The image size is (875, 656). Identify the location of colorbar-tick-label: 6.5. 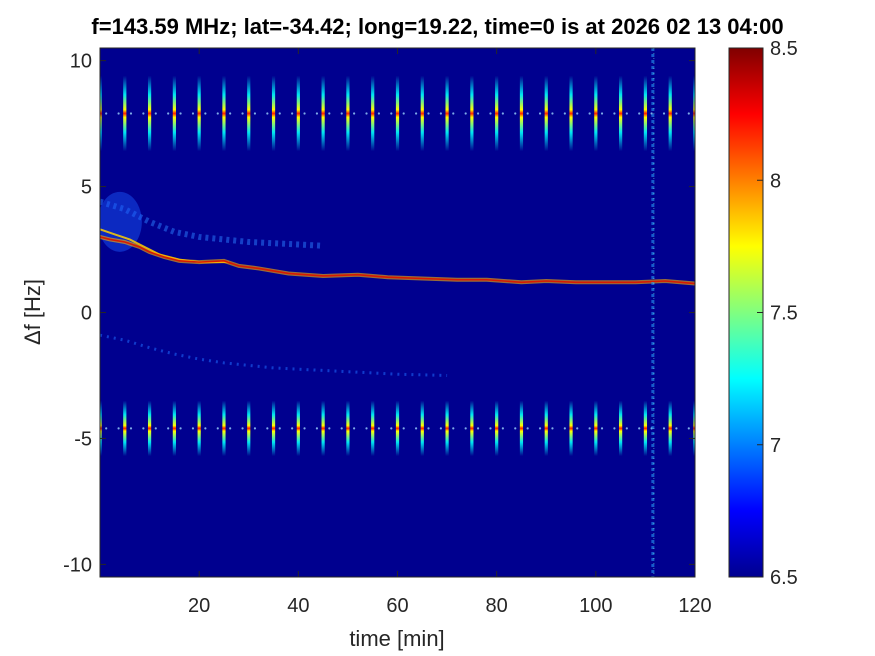
(784, 578).